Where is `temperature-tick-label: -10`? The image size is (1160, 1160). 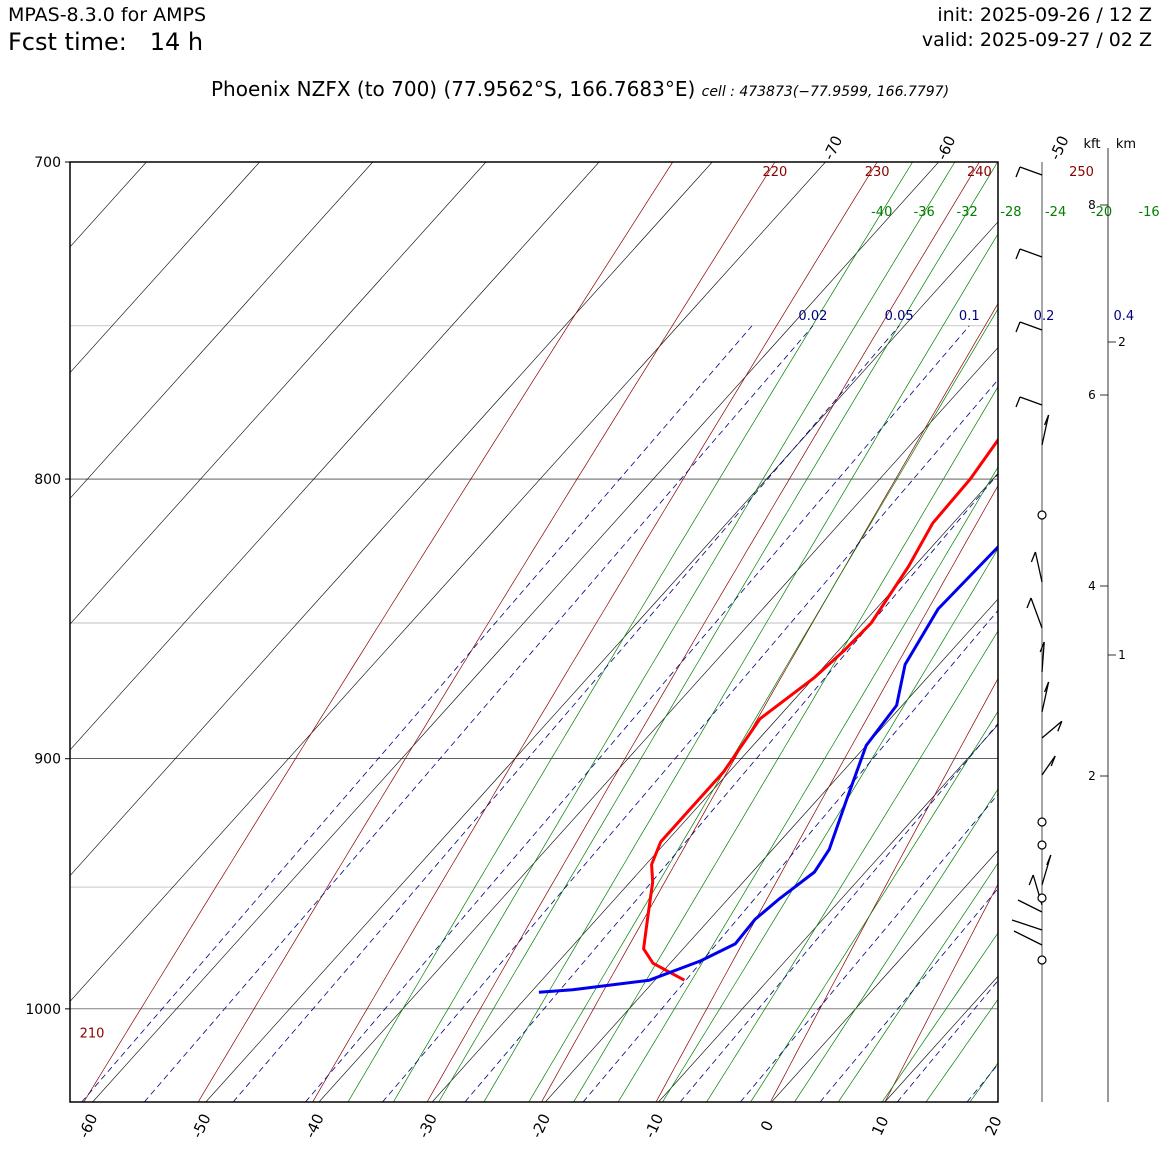
temperature-tick-label: -10 is located at coordinates (654, 1126).